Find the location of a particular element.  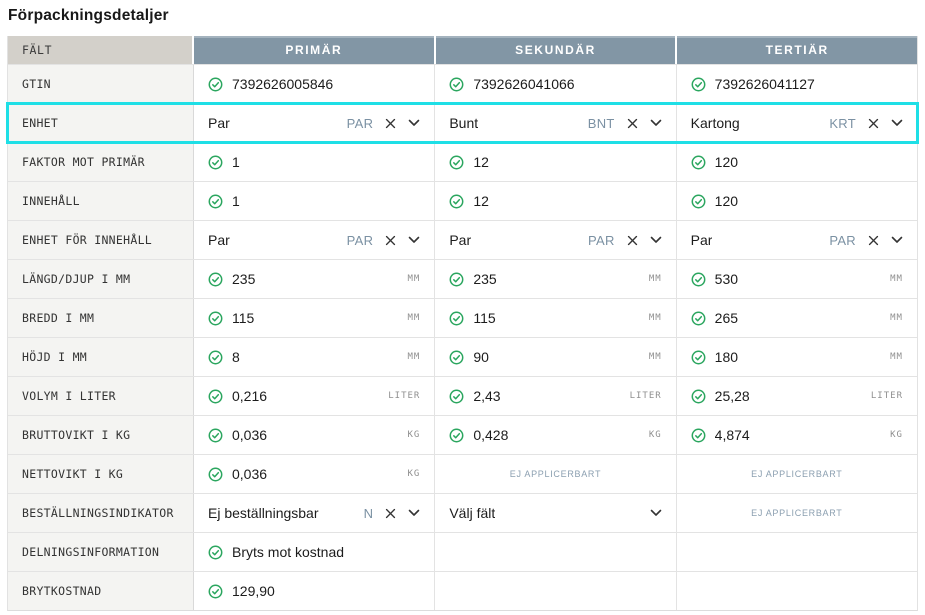

field-value: Bryts mot kostnad is located at coordinates (288, 552).